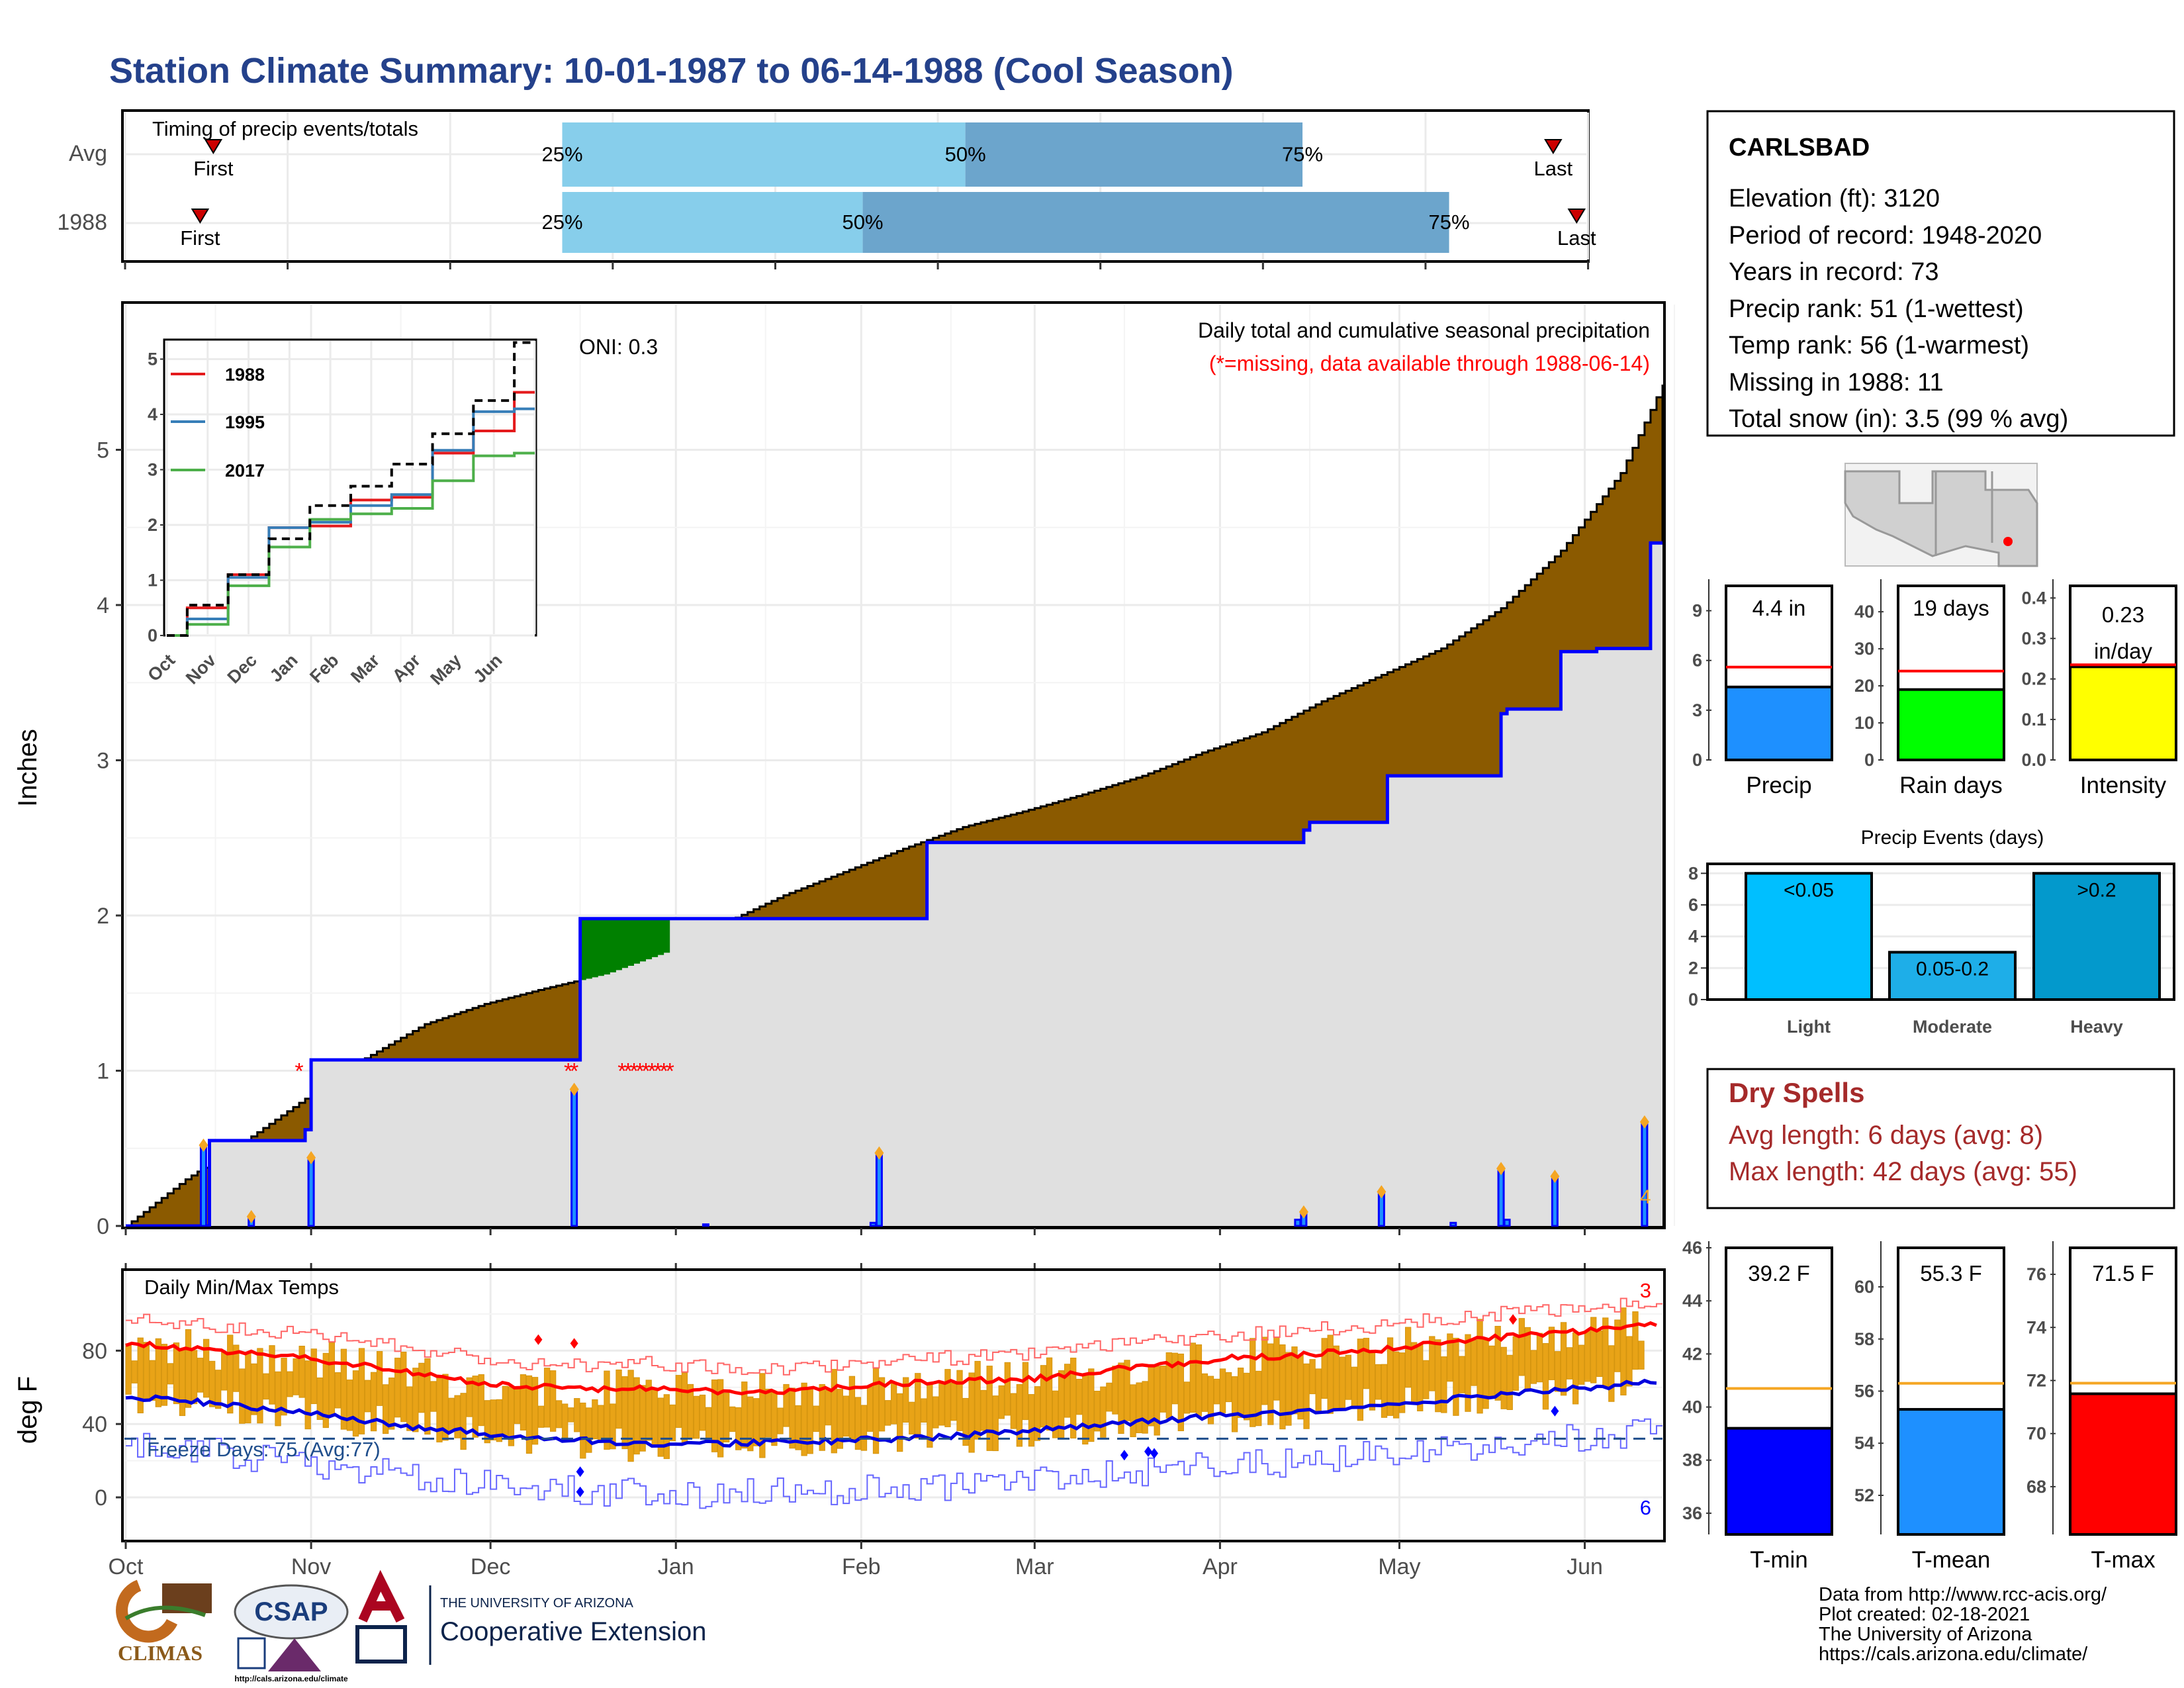  Describe the element at coordinates (153, 525) in the screenshot. I see `inset-ytick-label: 2` at that location.